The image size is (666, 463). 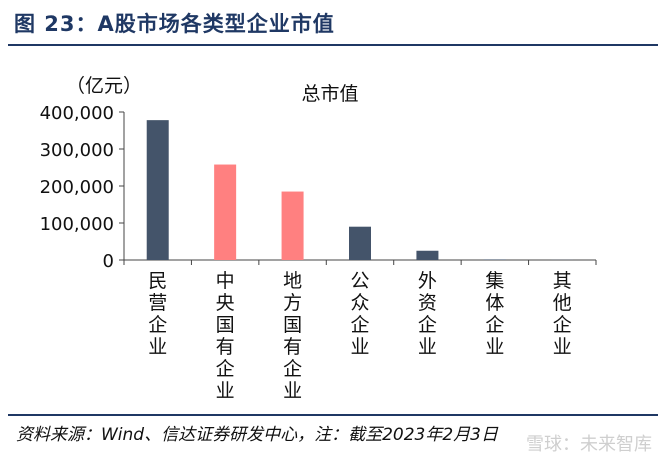 What do you see at coordinates (329, 94) in the screenshot?
I see `chart-title: 总市值` at bounding box center [329, 94].